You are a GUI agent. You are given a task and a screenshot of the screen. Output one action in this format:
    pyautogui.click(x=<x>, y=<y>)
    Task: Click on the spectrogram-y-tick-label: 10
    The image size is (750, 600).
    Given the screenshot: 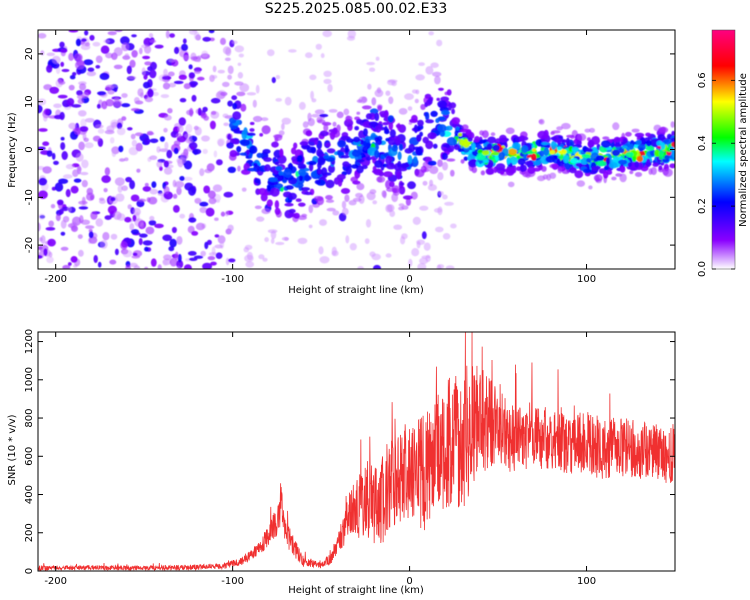 What is the action you would take?
    pyautogui.click(x=29, y=101)
    